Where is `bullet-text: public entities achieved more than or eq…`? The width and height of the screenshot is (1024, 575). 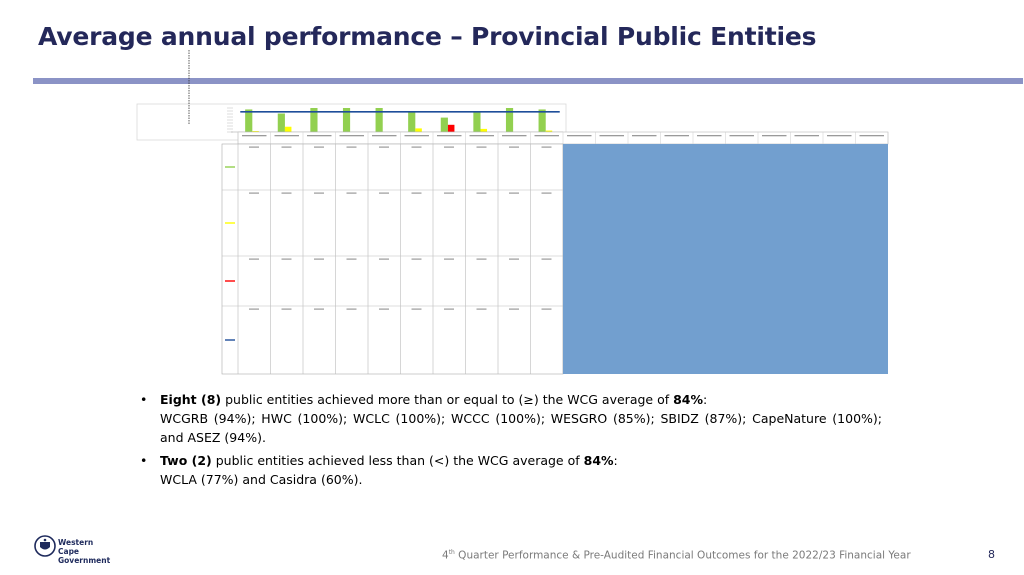
bullet-text: public entities achieved more than or eq… is located at coordinates (447, 399).